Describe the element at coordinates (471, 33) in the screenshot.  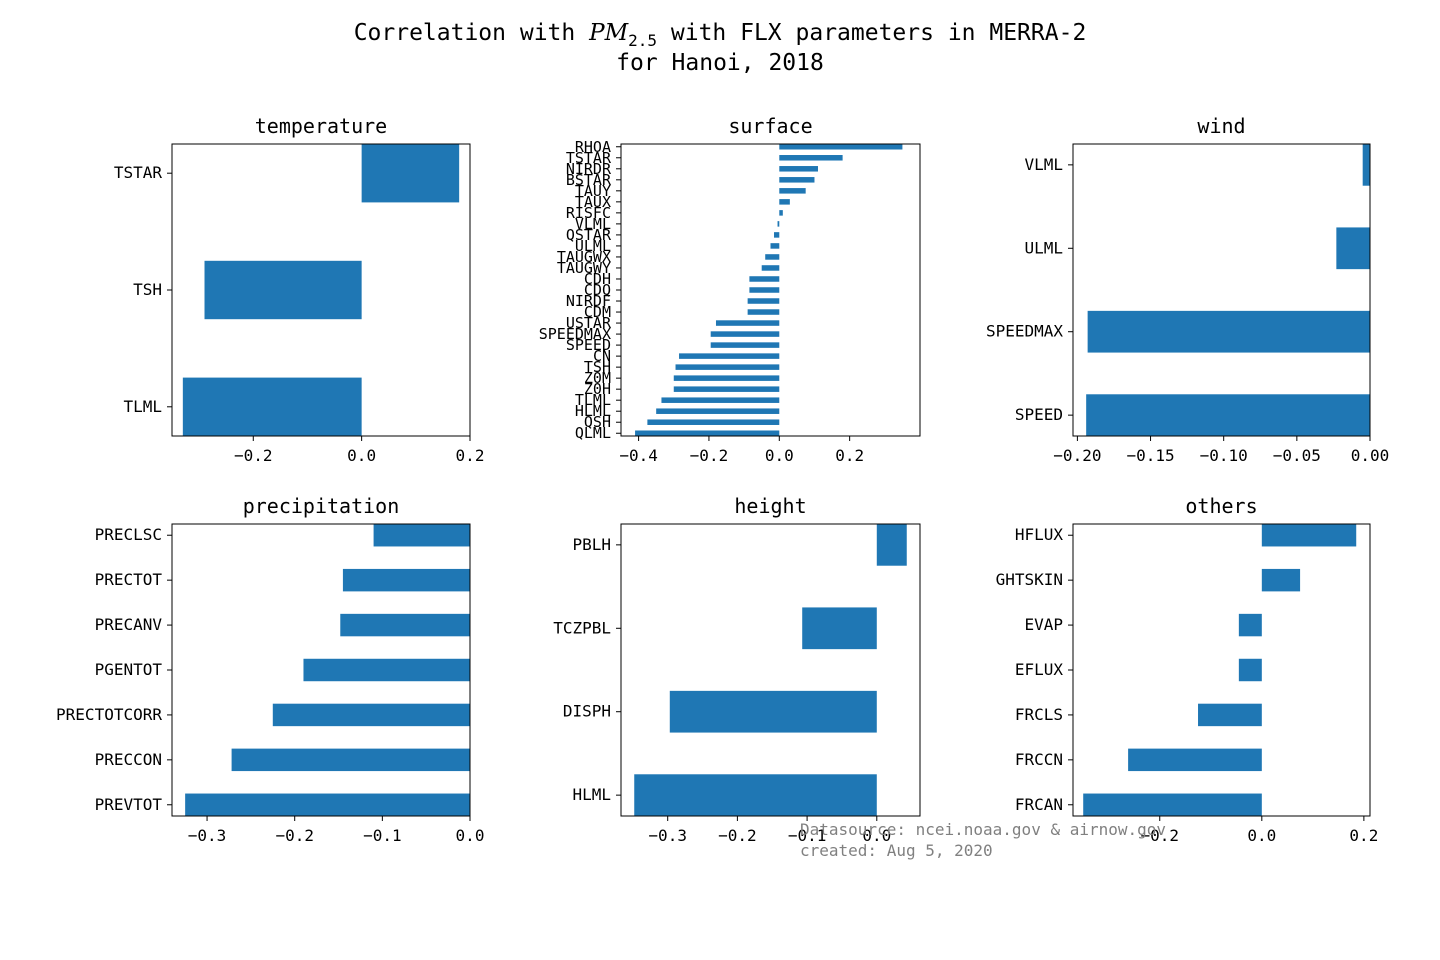
I see `figure-title-prefix: Correlation with` at that location.